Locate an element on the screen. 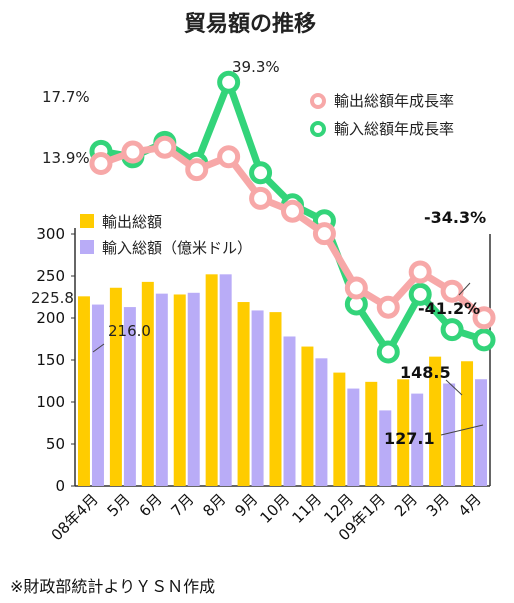 The width and height of the screenshot is (514, 603). y-tick-label: 150 is located at coordinates (50, 360).